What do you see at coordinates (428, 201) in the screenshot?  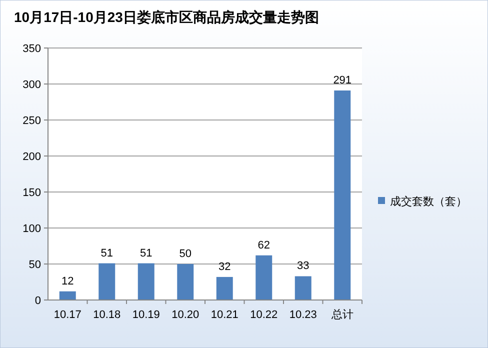 I see `legend-label: 成交套数（套）` at bounding box center [428, 201].